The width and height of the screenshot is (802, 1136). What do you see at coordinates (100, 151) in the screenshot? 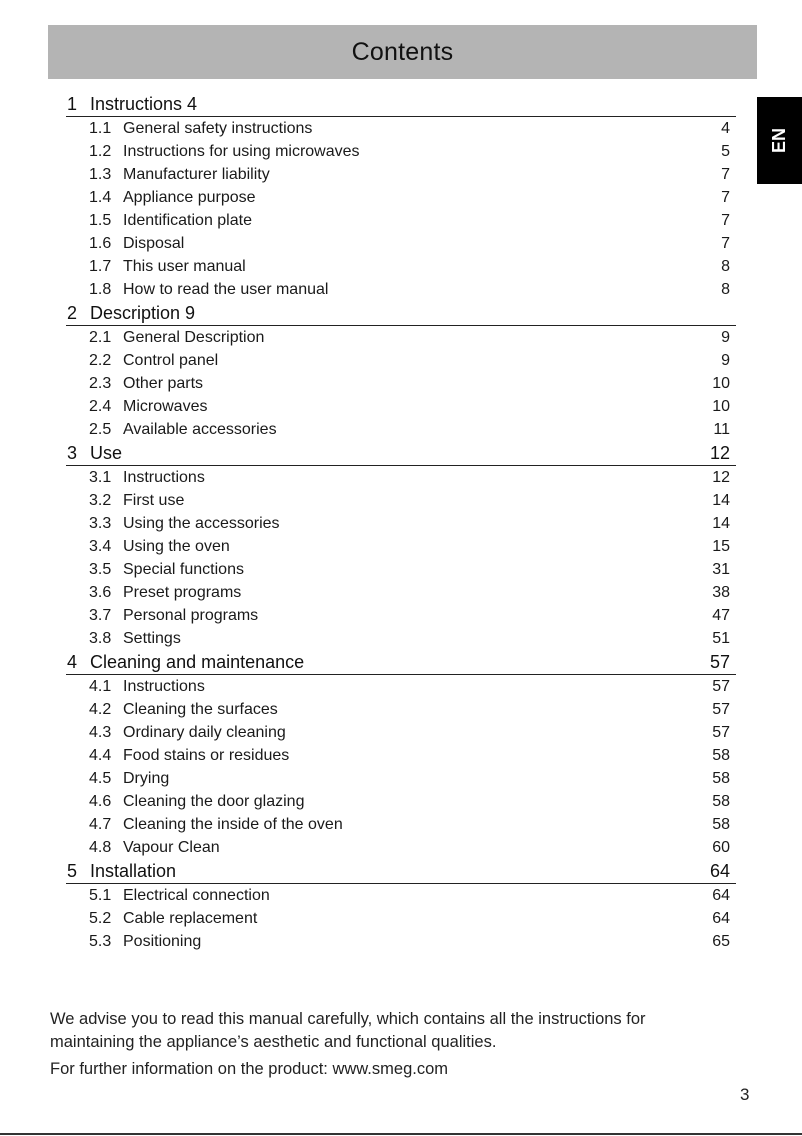
I see `entry-number: 1.2` at bounding box center [100, 151].